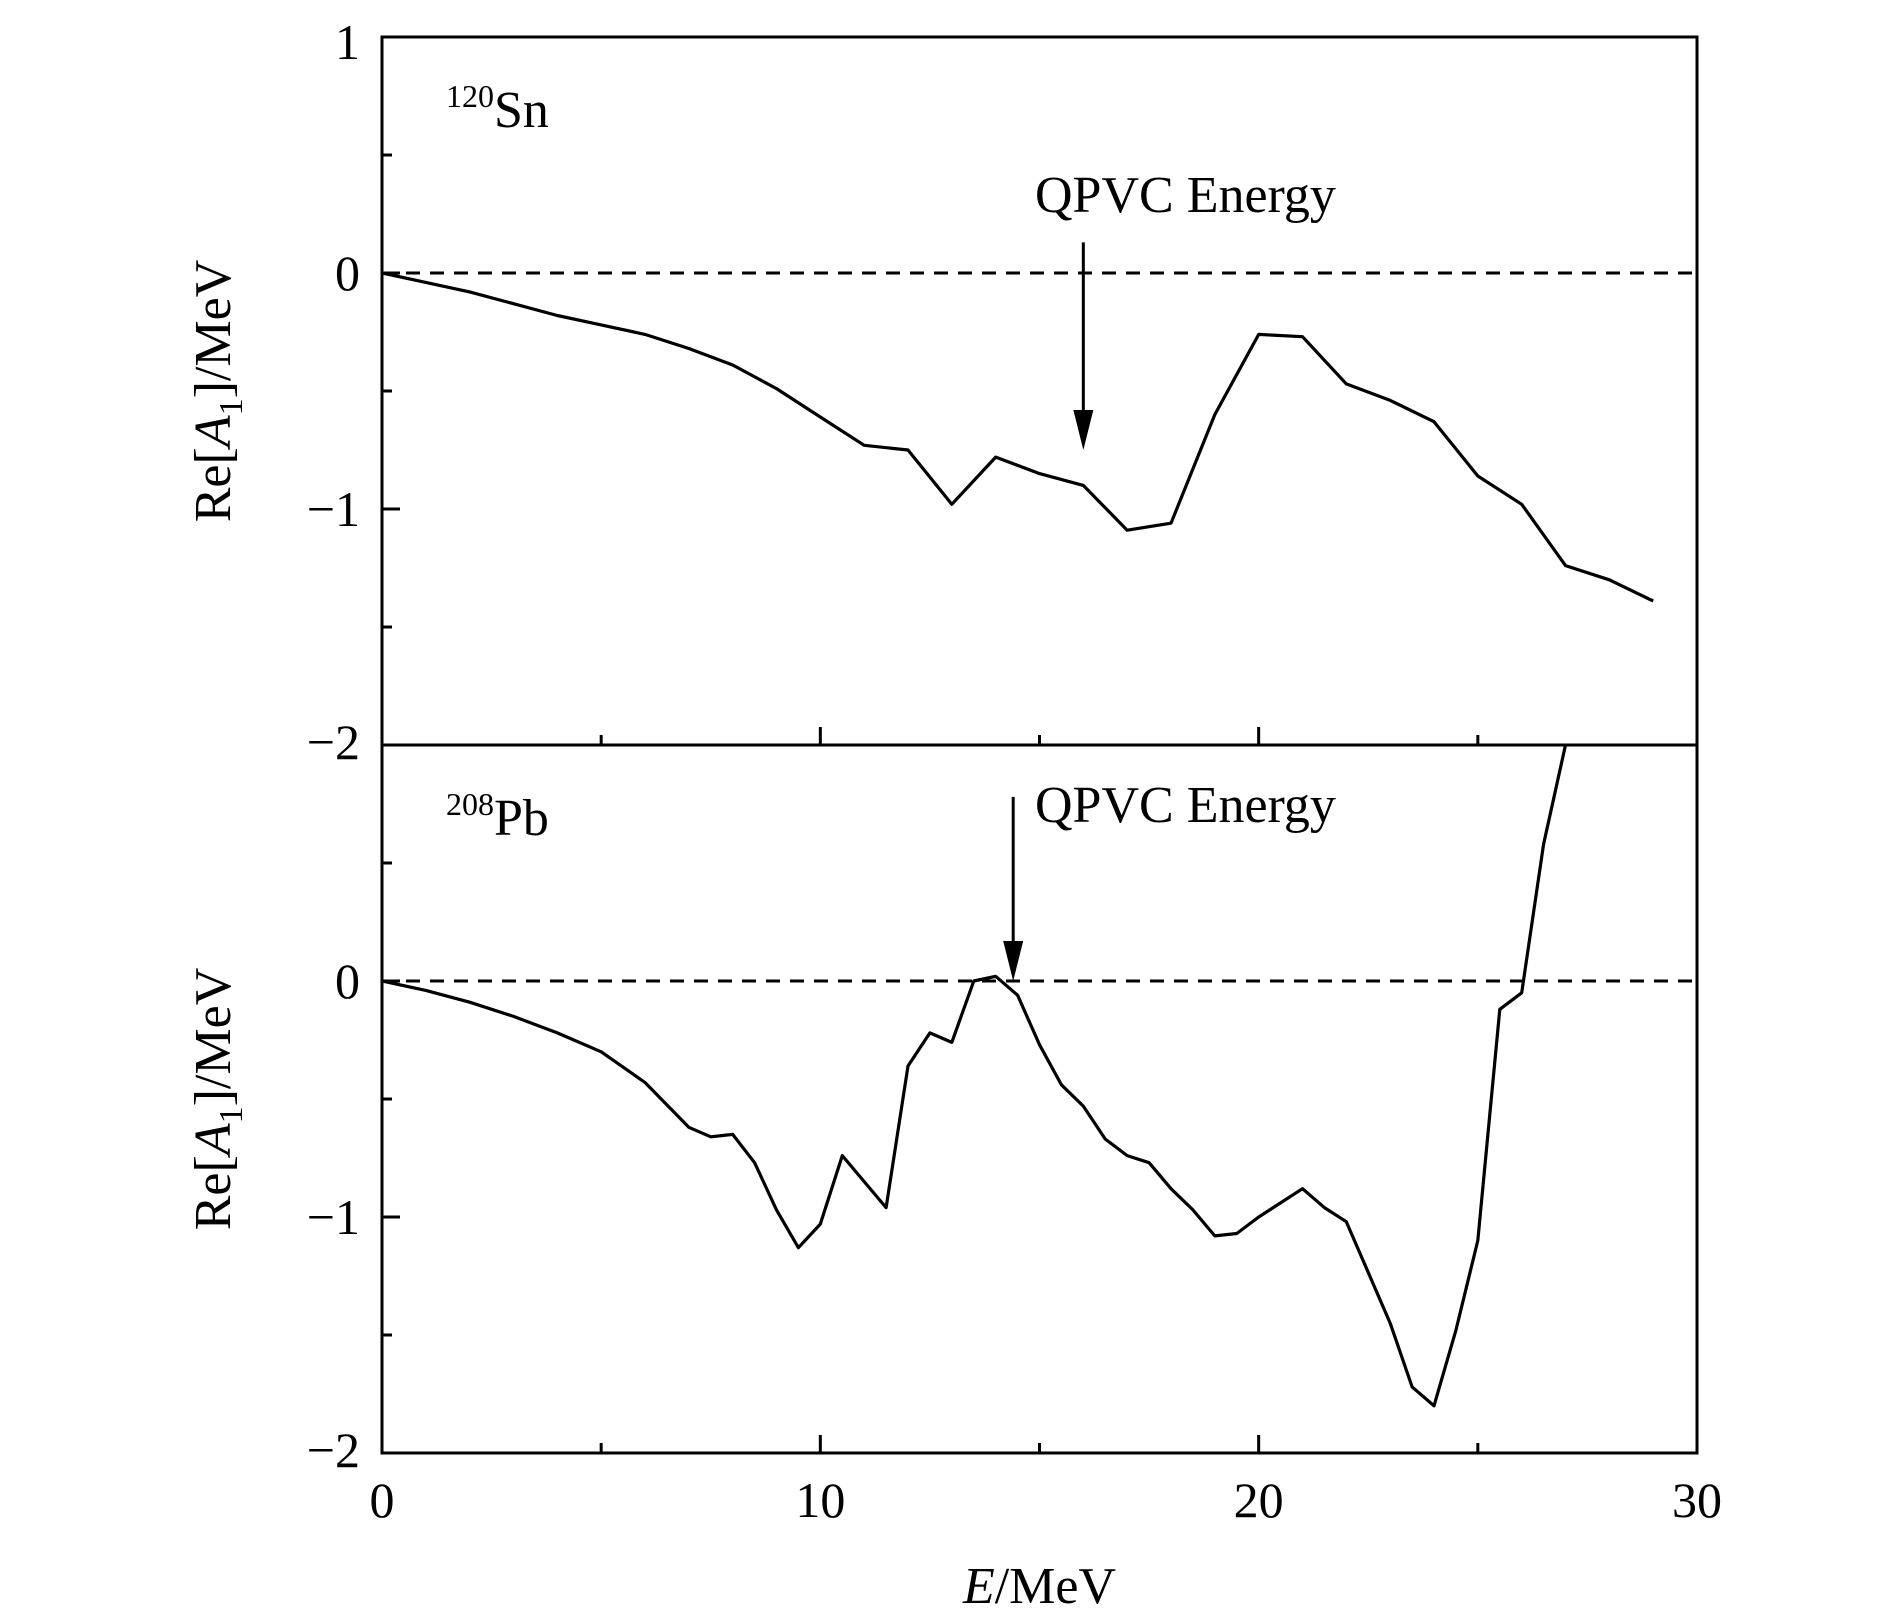 This screenshot has height=1615, width=1890. I want to click on x-tick-label: 30, so click(1697, 1500).